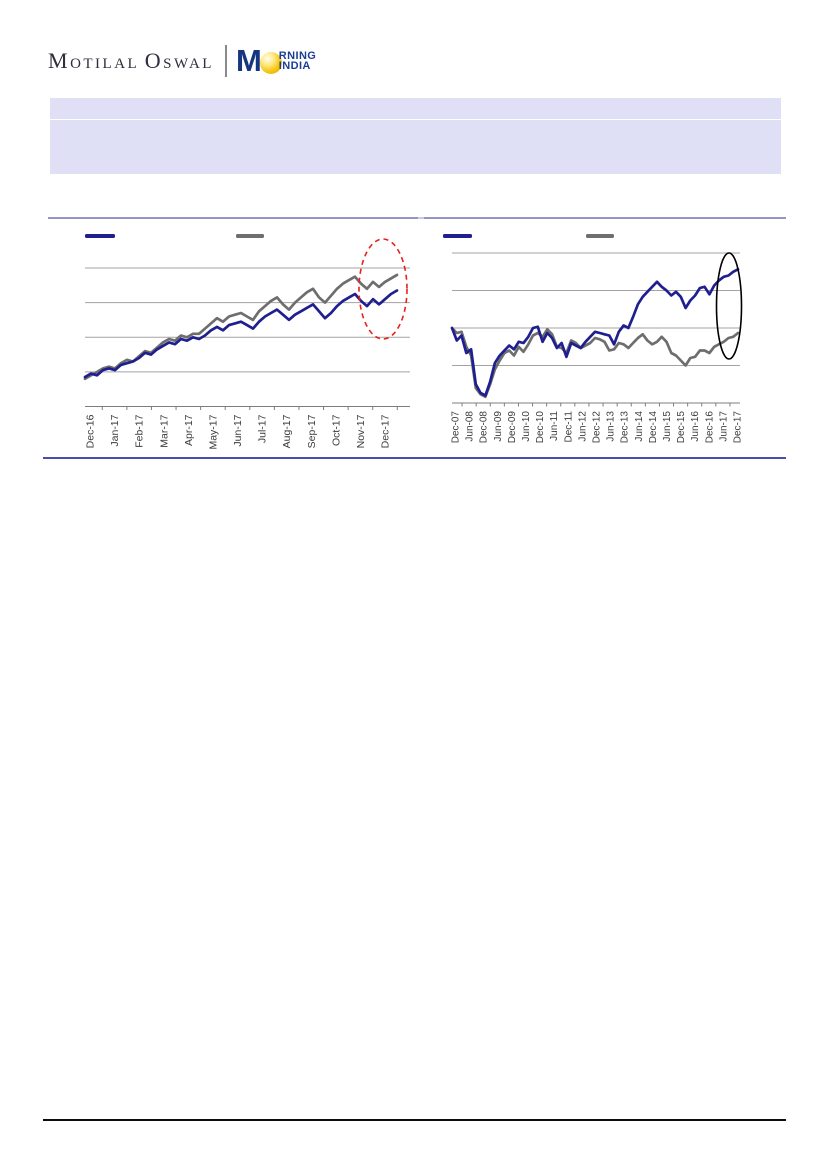 This screenshot has height=1169, width=827. Describe the element at coordinates (595, 362) in the screenshot. I see `gray-series-line` at that location.